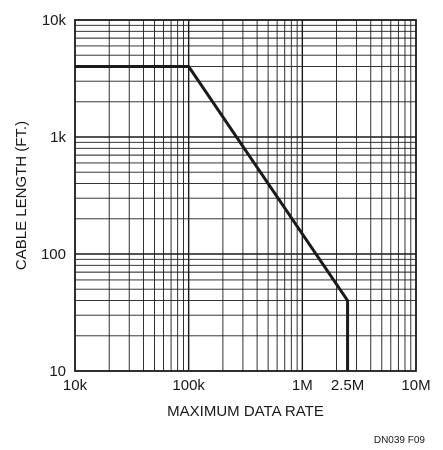 This screenshot has width=443, height=450. I want to click on x-tick-label: 1M, so click(302, 385).